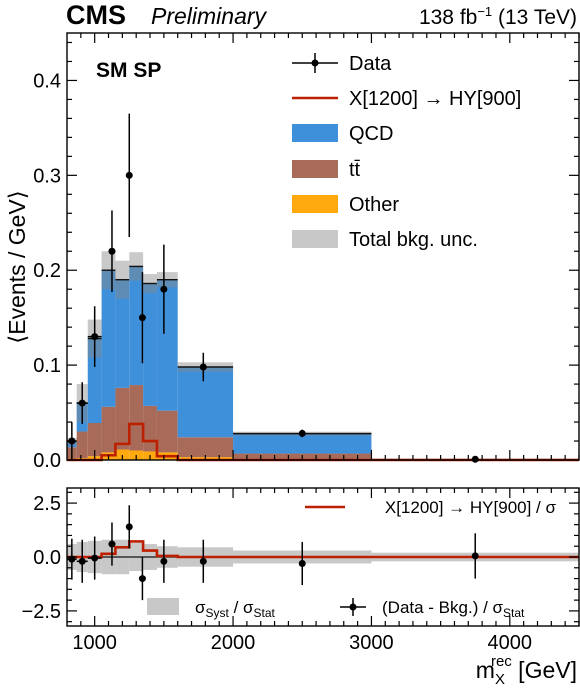 This screenshot has height=688, width=580. What do you see at coordinates (315, 133) in the screenshot?
I see `legend-swatch-qcd` at bounding box center [315, 133].